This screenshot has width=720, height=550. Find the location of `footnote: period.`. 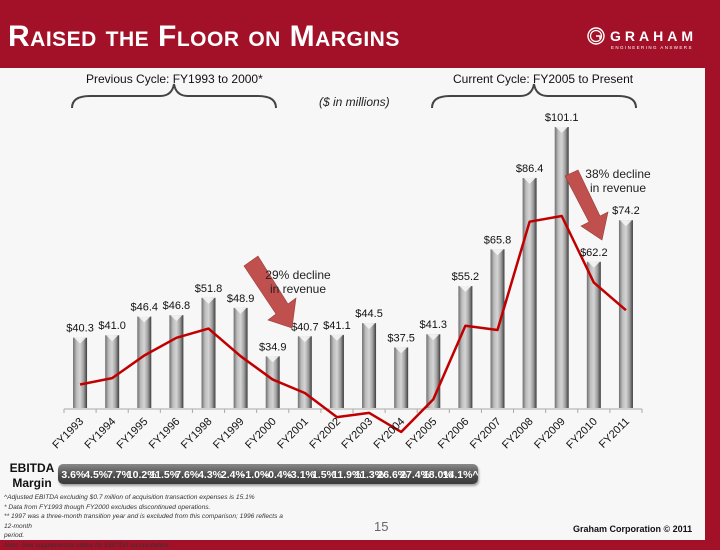

footnote: period. is located at coordinates (149, 536).